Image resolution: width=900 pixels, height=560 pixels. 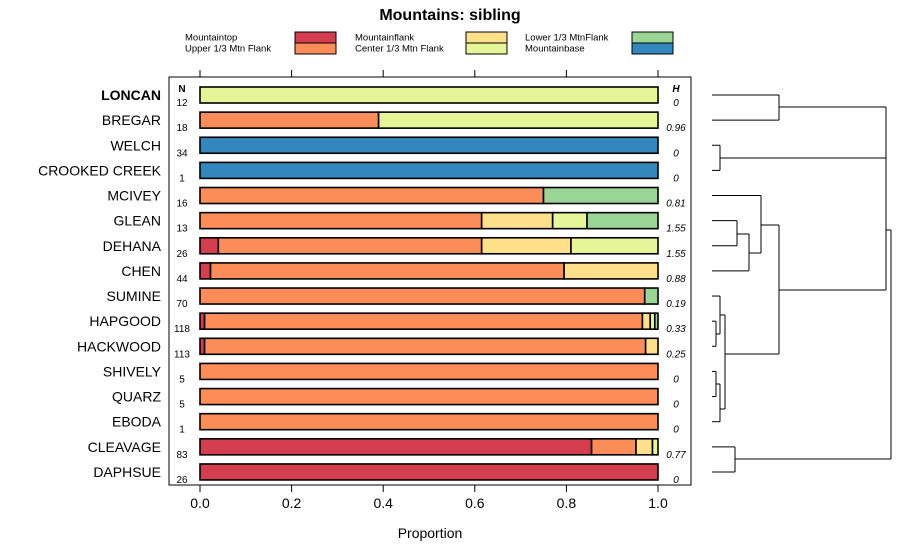 I want to click on h-value: 0.81, so click(x=675, y=204).